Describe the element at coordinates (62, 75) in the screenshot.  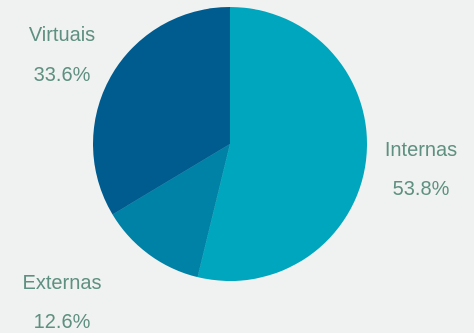
I see `slice-label-virtuais-percent: 33.6%` at that location.